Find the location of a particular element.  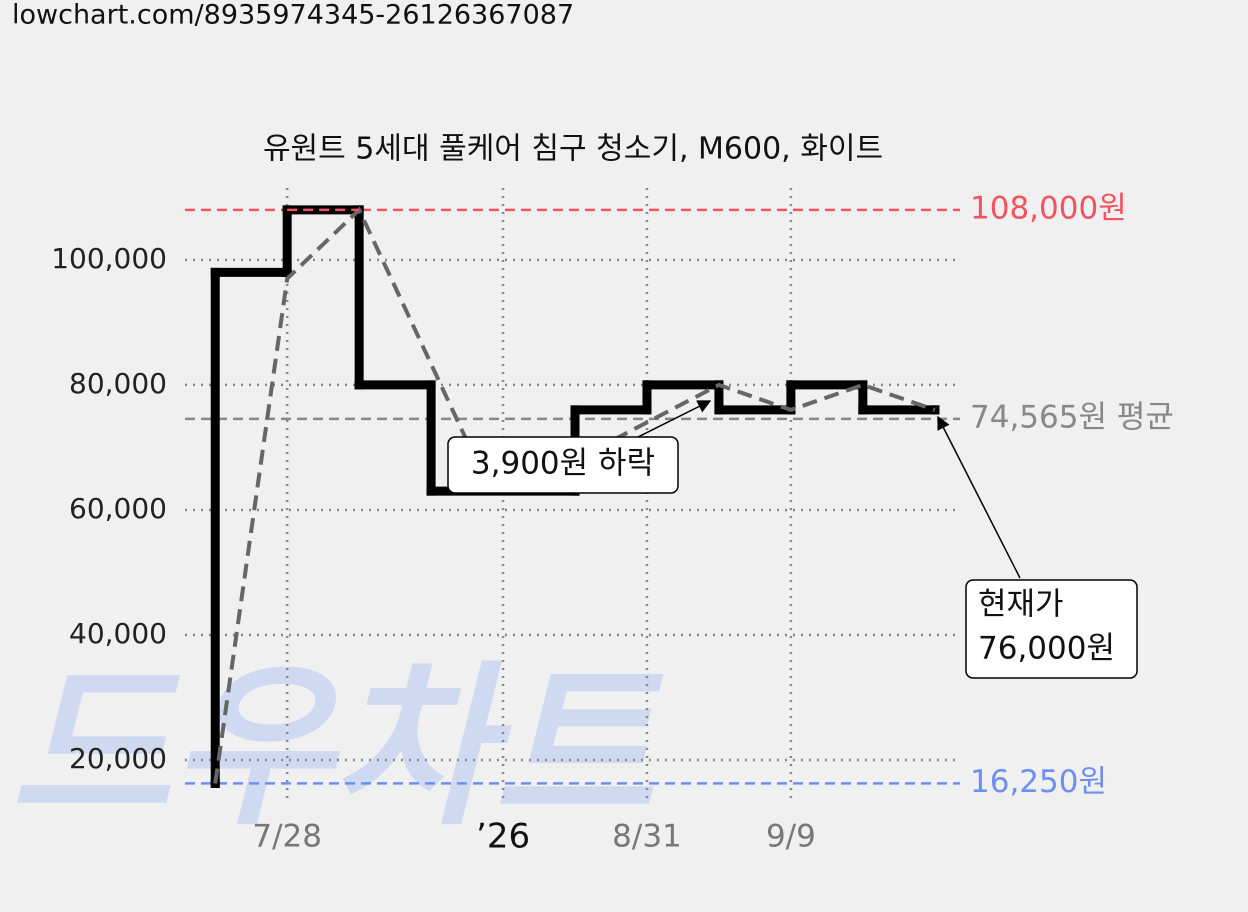

y-tick-label: 100,000 is located at coordinates (109, 258).